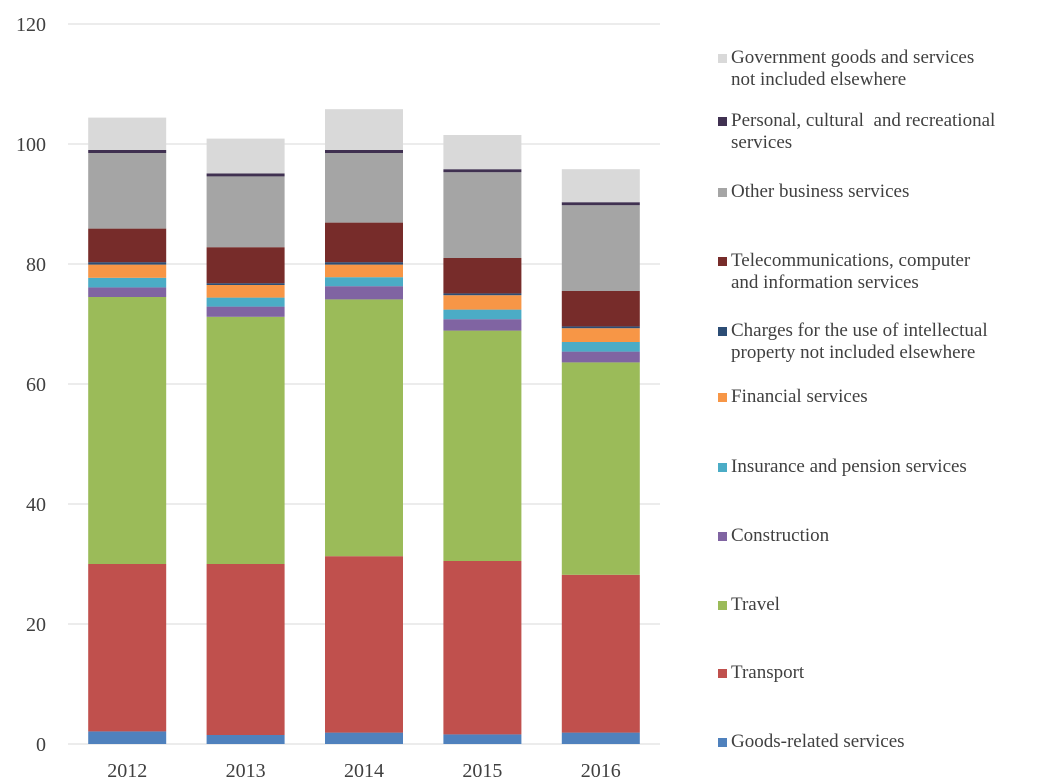 Image resolution: width=1064 pixels, height=782 pixels. What do you see at coordinates (820, 191) in the screenshot?
I see `legend-label: Other business services` at bounding box center [820, 191].